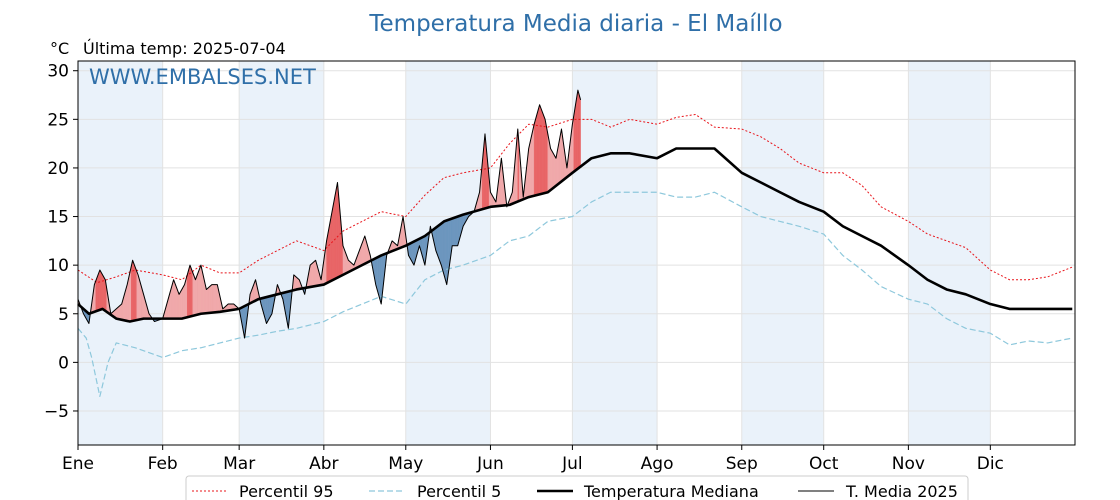  What do you see at coordinates (323, 464) in the screenshot?
I see `x-tick-label: Abr` at bounding box center [323, 464].